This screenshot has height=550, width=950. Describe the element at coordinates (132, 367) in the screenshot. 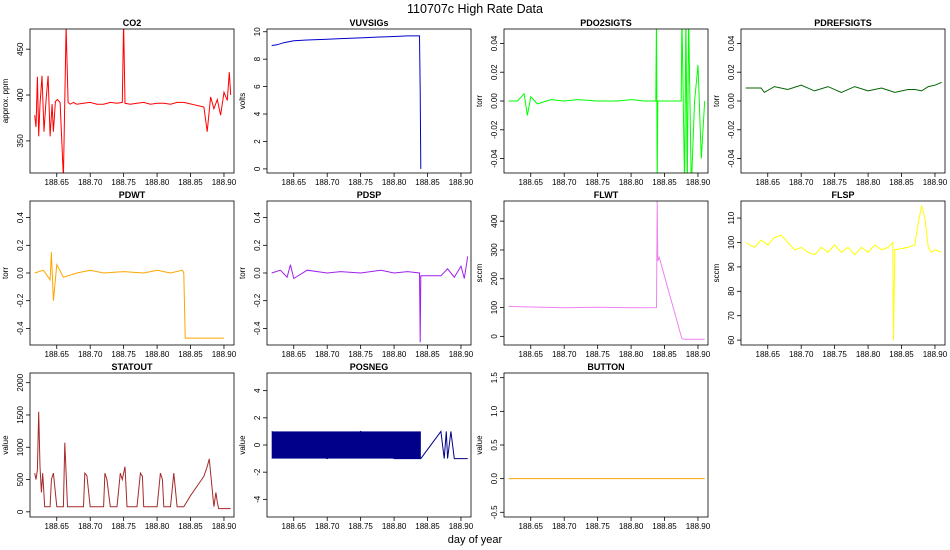

I see `panel-title: STATOUT` at that location.